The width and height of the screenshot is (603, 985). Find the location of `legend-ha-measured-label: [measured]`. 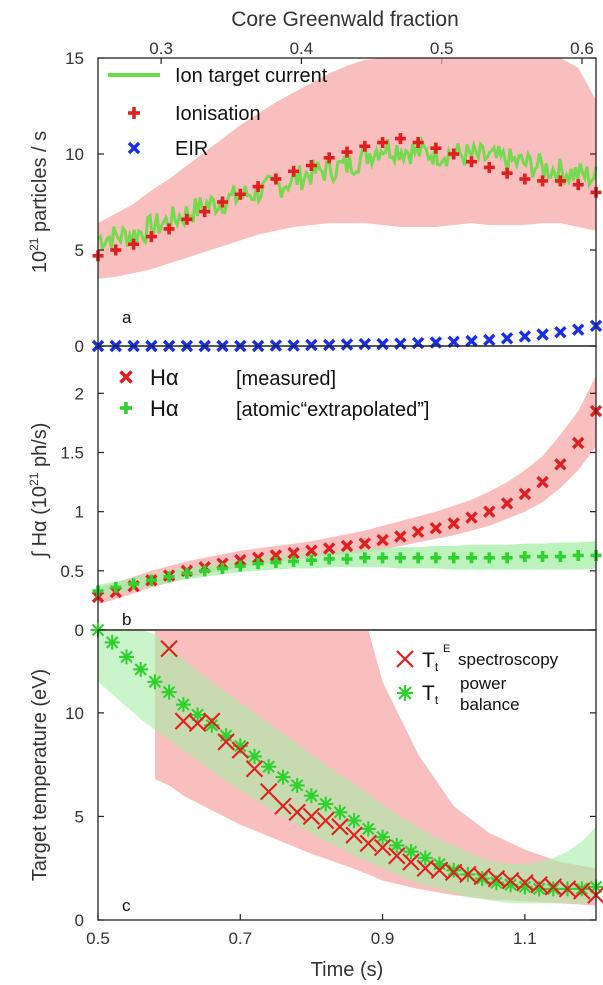

legend-ha-measured-label: [measured] is located at coordinates (286, 379).